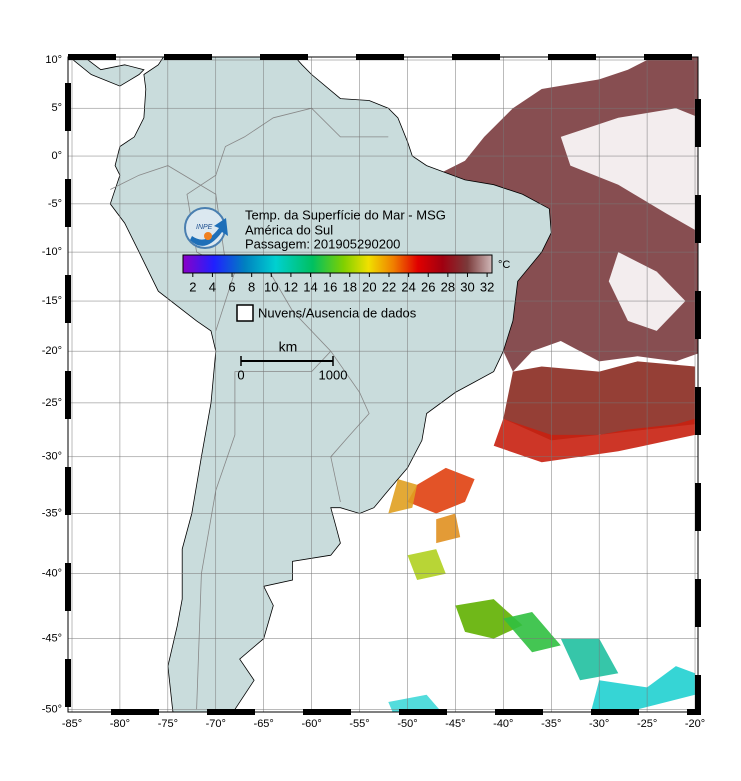  Describe the element at coordinates (251, 286) in the screenshot. I see `colorbar-tick-label: 8` at that location.